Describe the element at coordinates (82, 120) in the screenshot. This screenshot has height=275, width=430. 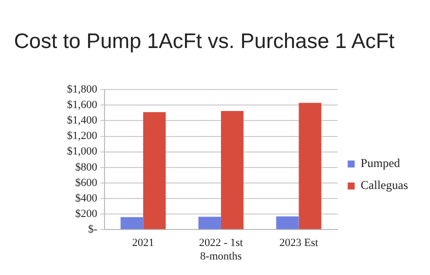
I see `y-tick-label: $1,400` at that location.